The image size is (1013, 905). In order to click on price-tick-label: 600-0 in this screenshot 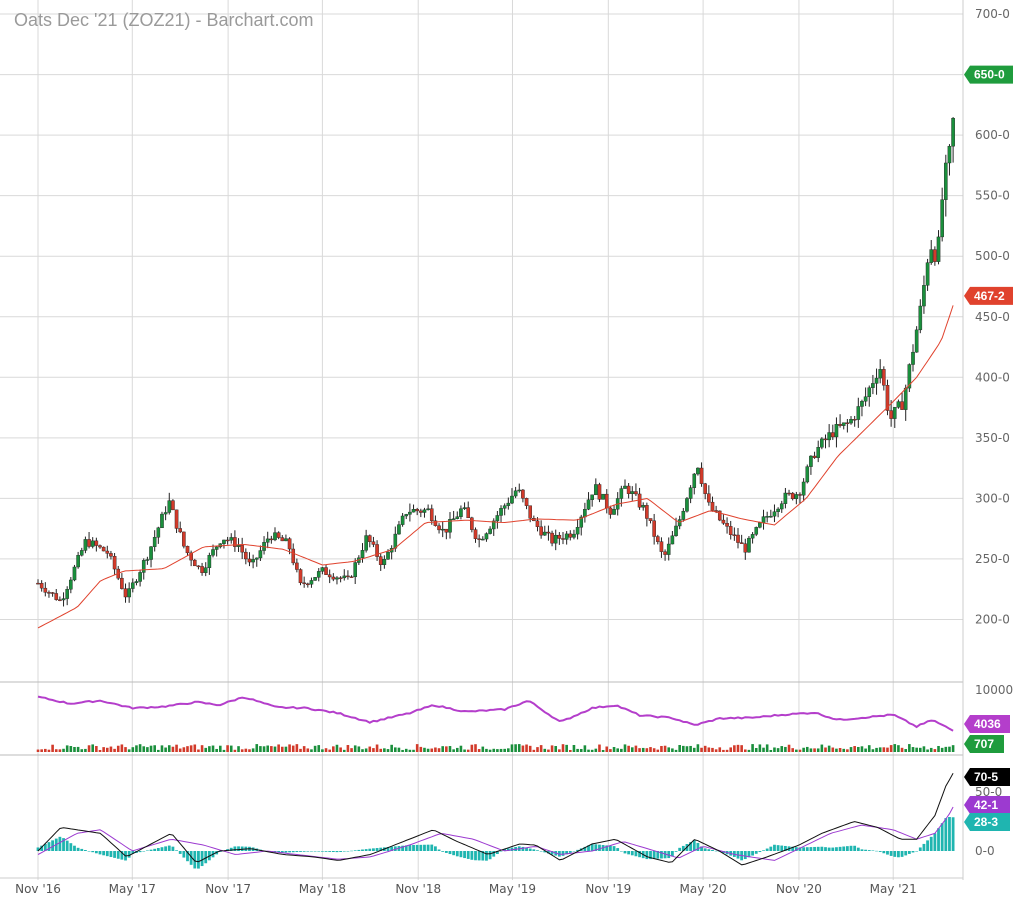, I will do `click(992, 135)`.